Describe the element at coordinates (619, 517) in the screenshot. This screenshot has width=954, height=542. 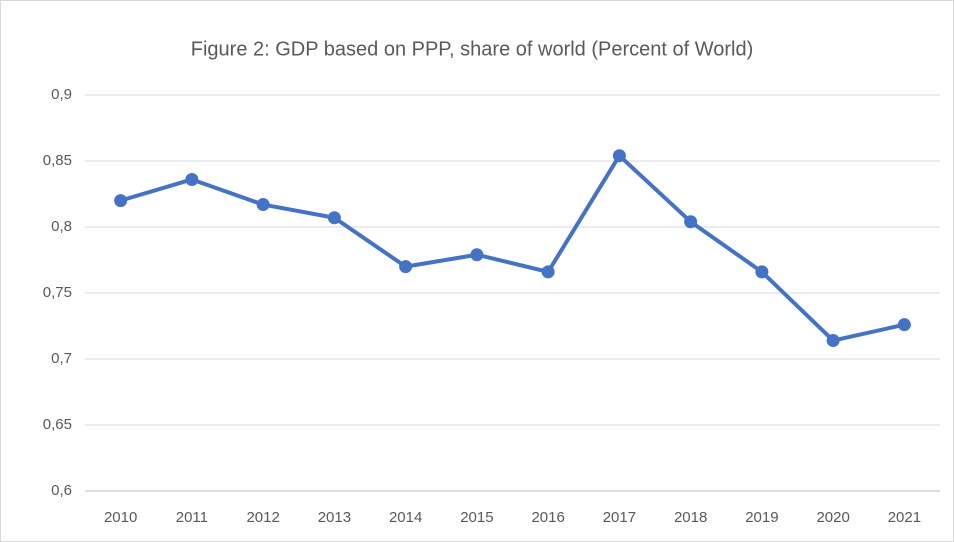
I see `x-tick-label: 2017` at that location.